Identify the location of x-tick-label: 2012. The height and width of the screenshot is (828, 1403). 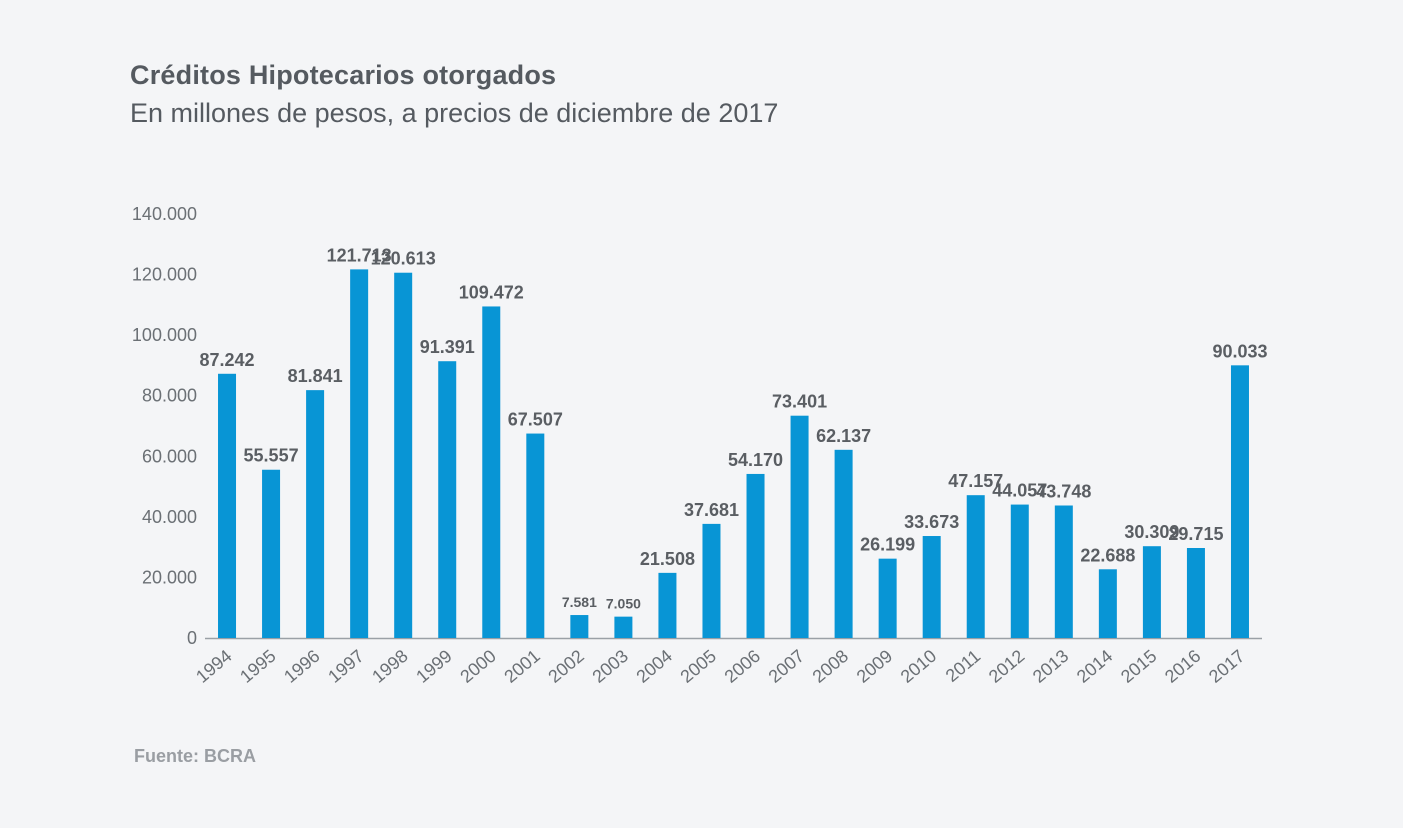
(1007, 666).